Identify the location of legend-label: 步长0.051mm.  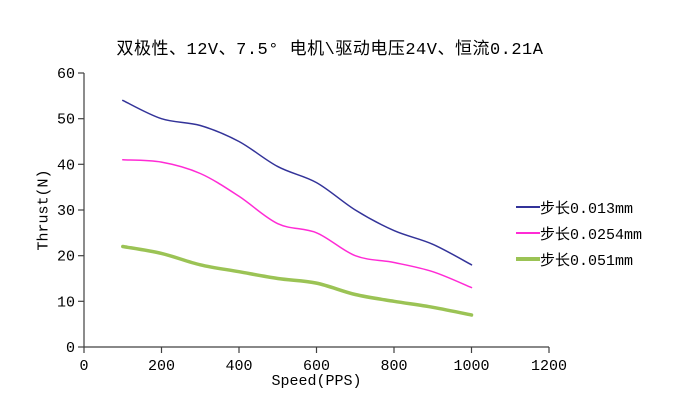
(587, 261).